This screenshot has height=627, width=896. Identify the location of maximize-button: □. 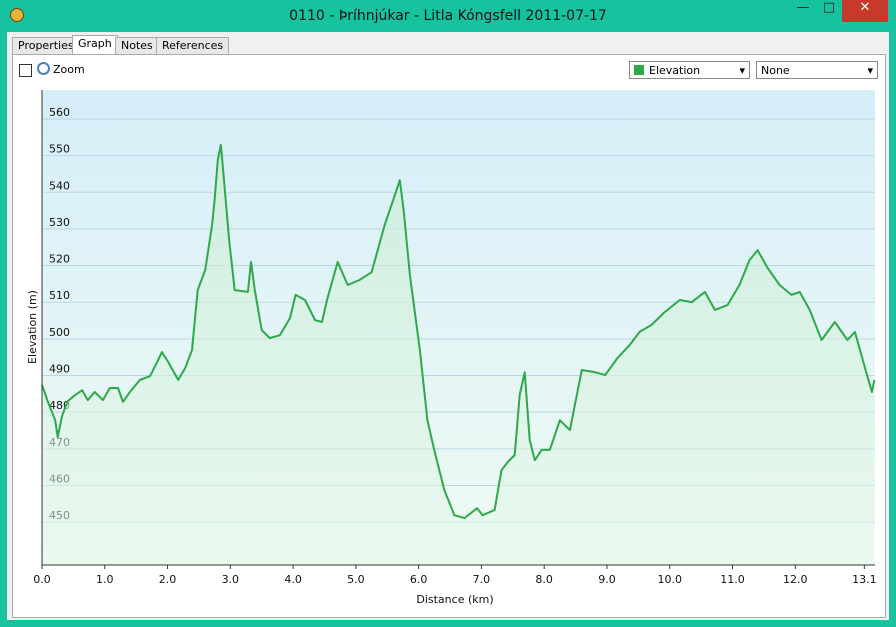
(829, 7).